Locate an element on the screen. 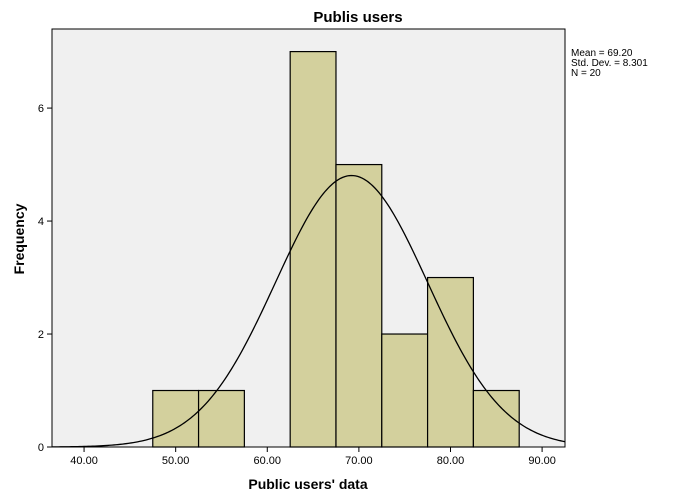 The width and height of the screenshot is (675, 493). stat-n: N = 20 is located at coordinates (586, 73).